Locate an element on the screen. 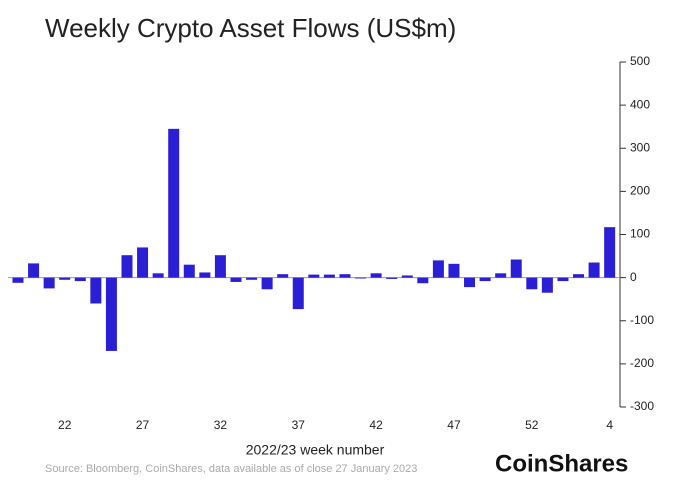 The width and height of the screenshot is (679, 486). x-tick-label: 22 is located at coordinates (65, 425).